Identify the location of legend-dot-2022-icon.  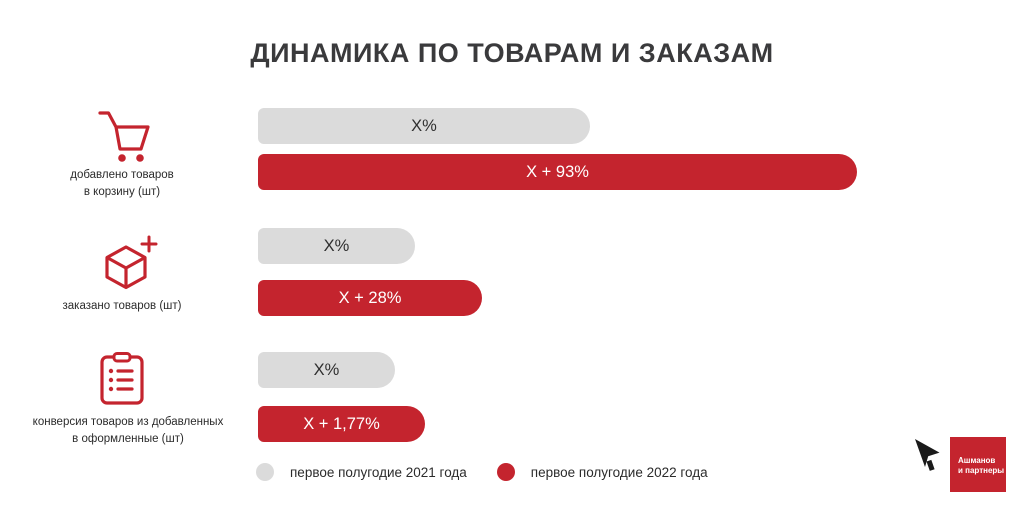
(505, 472).